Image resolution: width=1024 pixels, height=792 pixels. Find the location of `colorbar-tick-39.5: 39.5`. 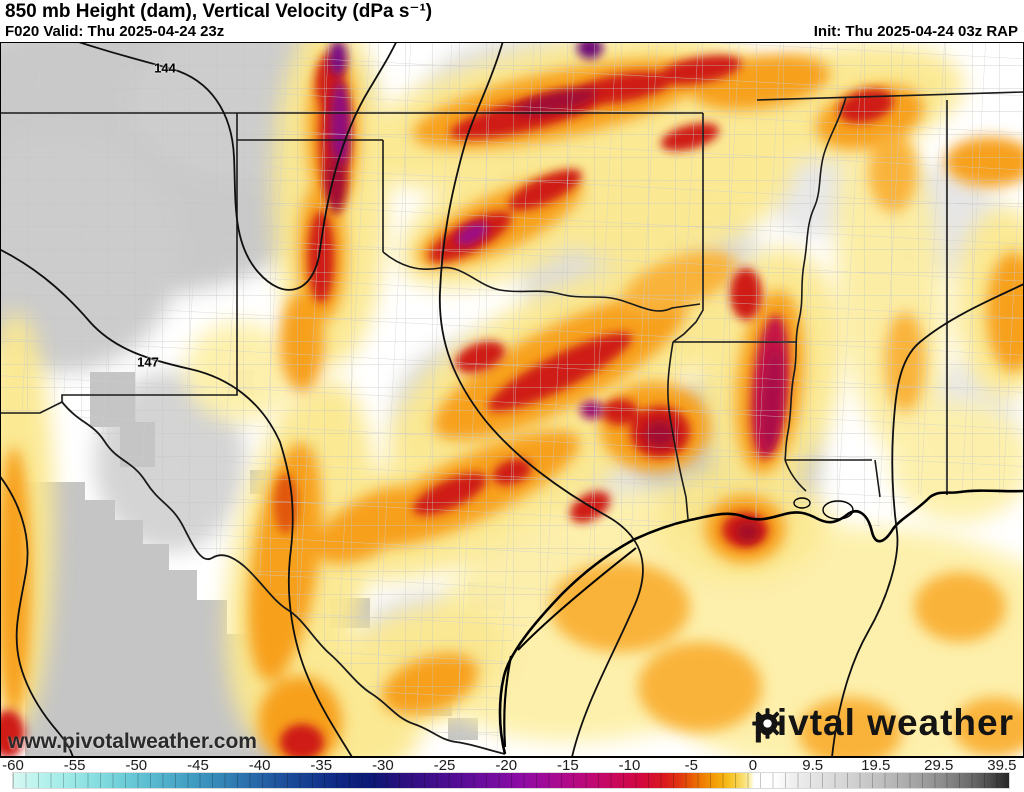

colorbar-tick-39.5: 39.5 is located at coordinates (1002, 765).